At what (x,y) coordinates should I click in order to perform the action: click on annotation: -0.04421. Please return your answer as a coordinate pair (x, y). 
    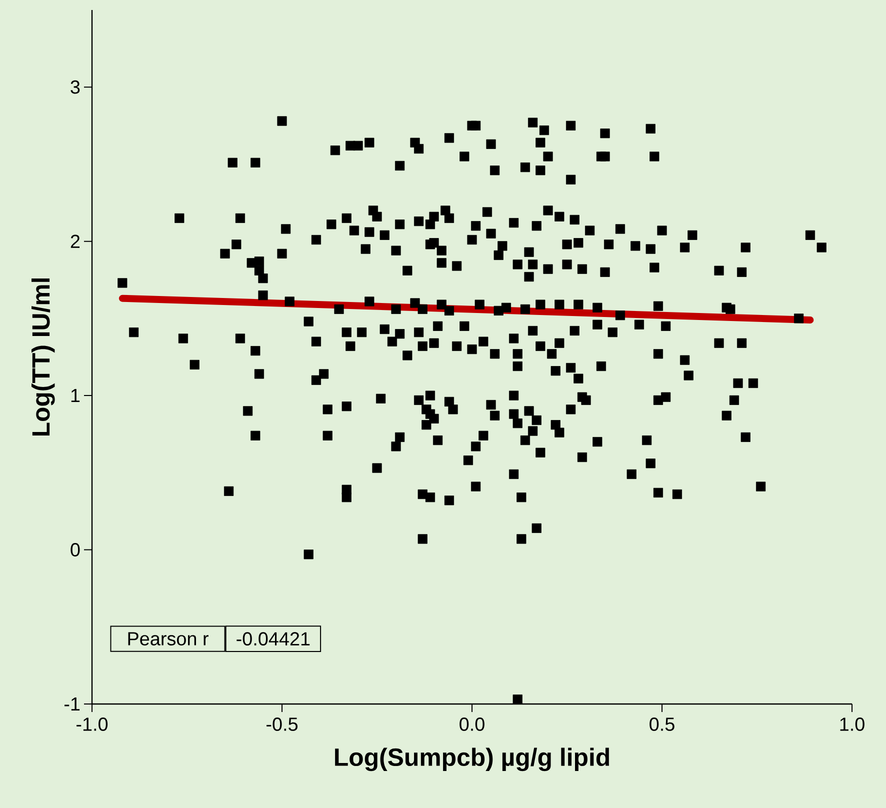
    Looking at the image, I should click on (273, 639).